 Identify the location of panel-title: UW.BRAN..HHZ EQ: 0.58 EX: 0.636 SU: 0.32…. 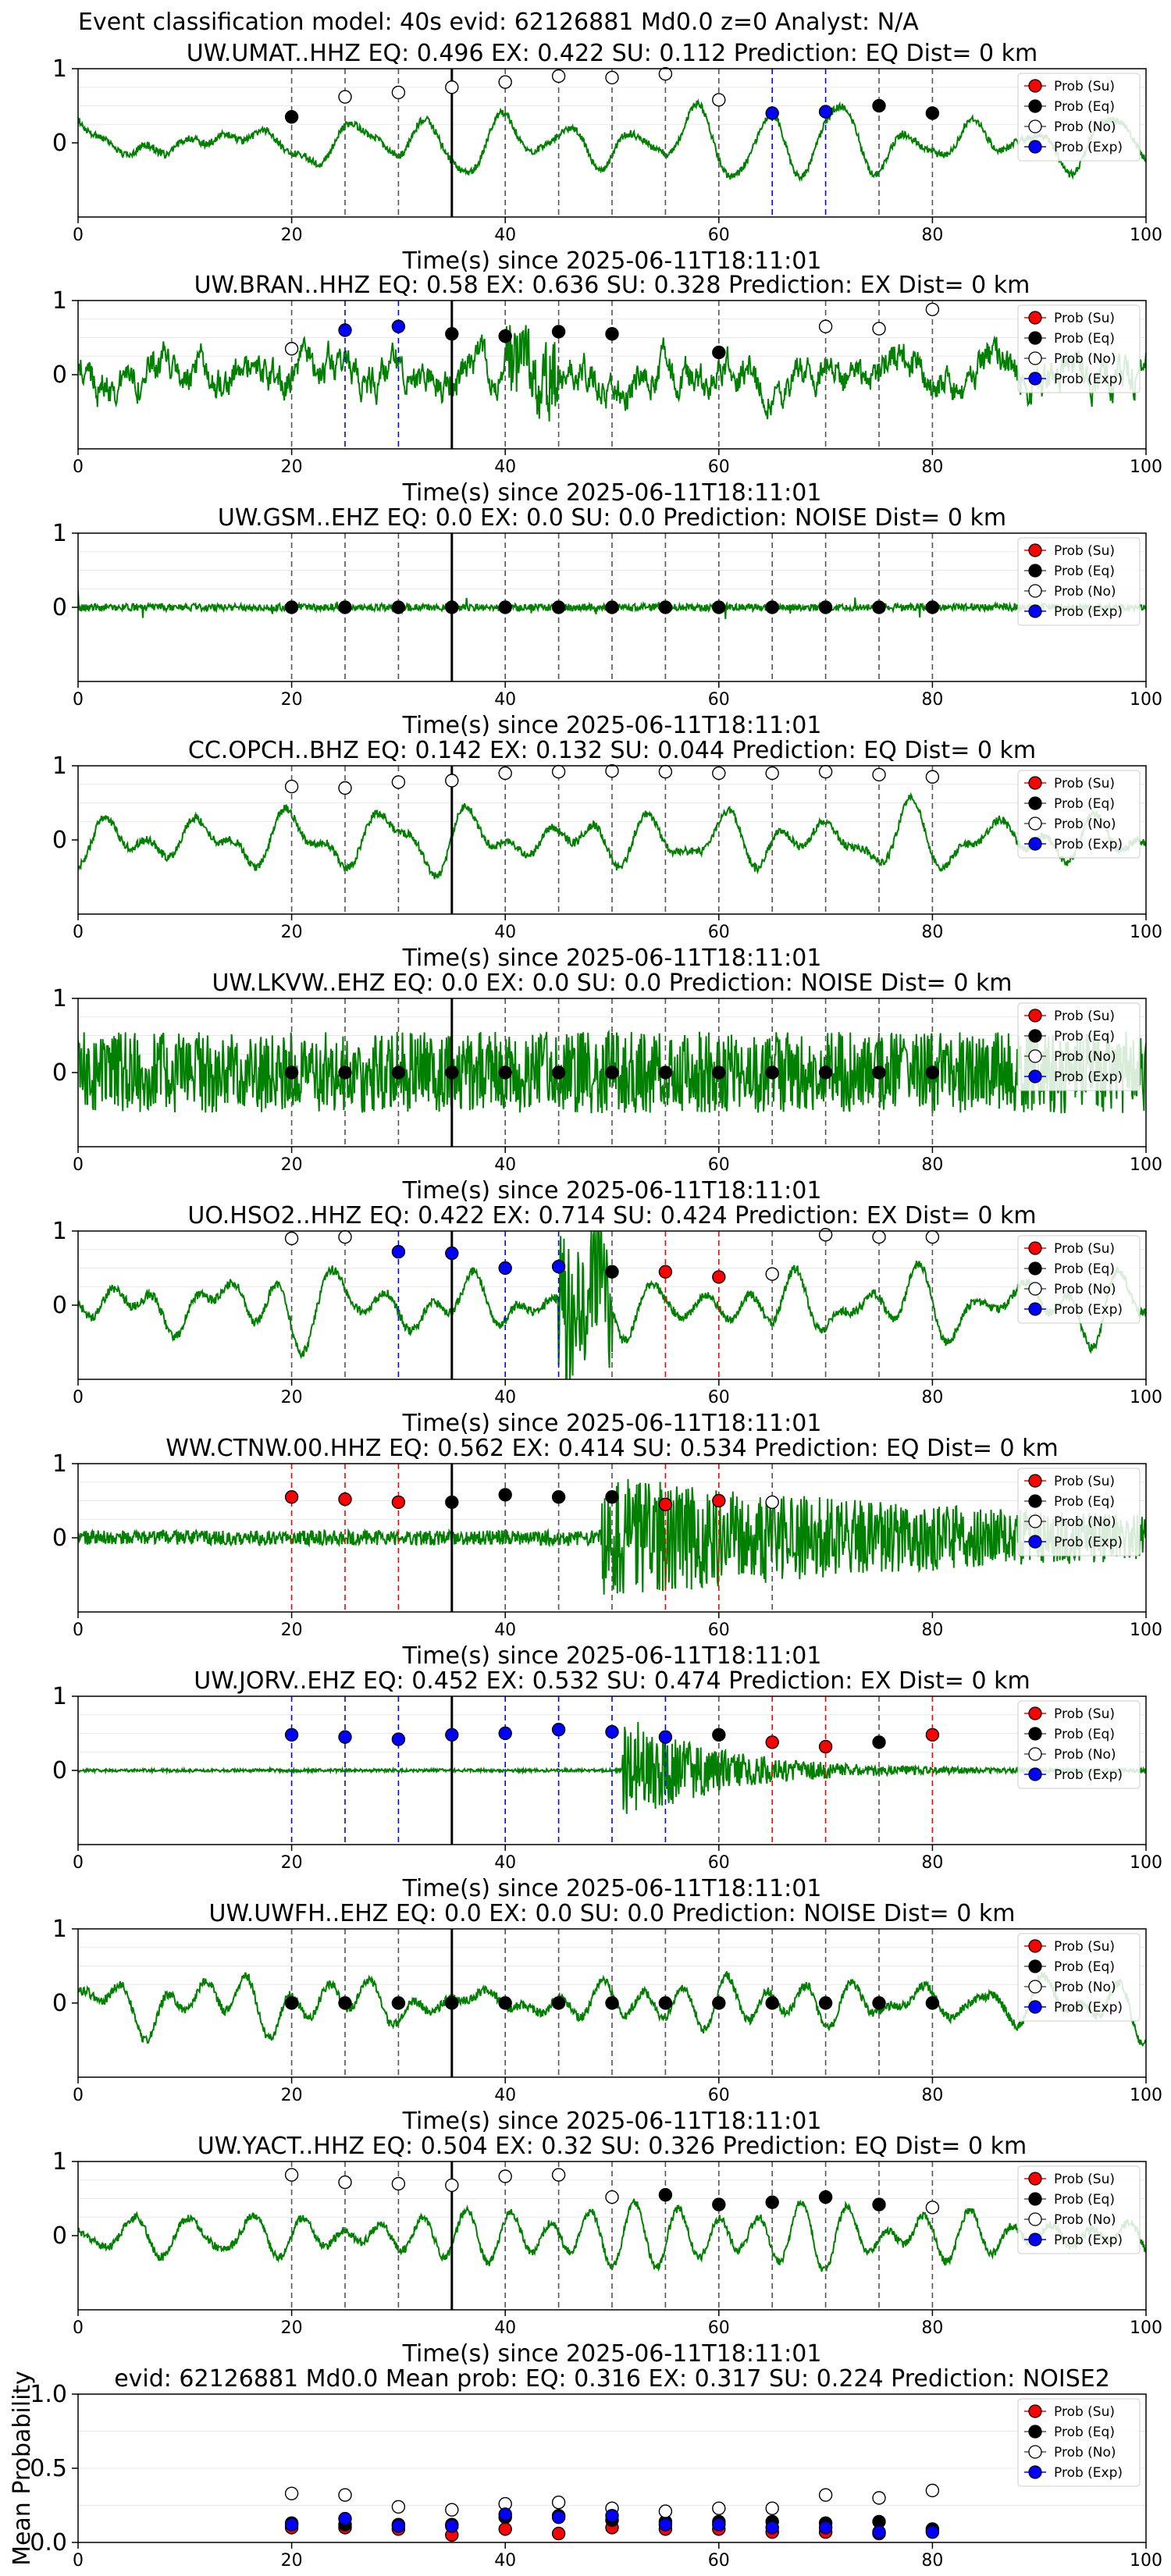
(612, 285).